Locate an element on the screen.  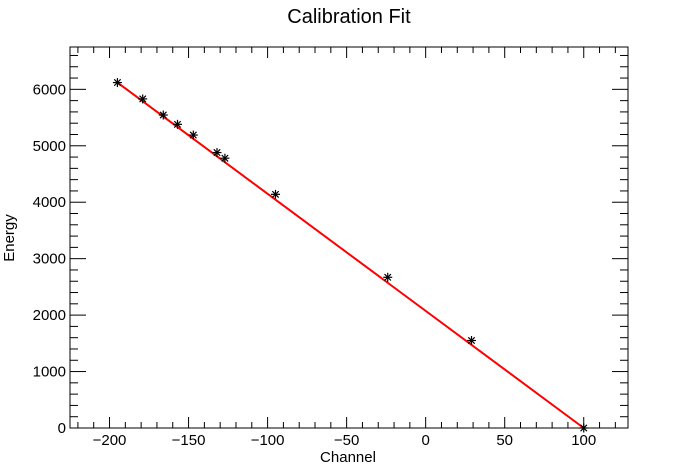
y-tick-label: 4000 is located at coordinates (49, 202).